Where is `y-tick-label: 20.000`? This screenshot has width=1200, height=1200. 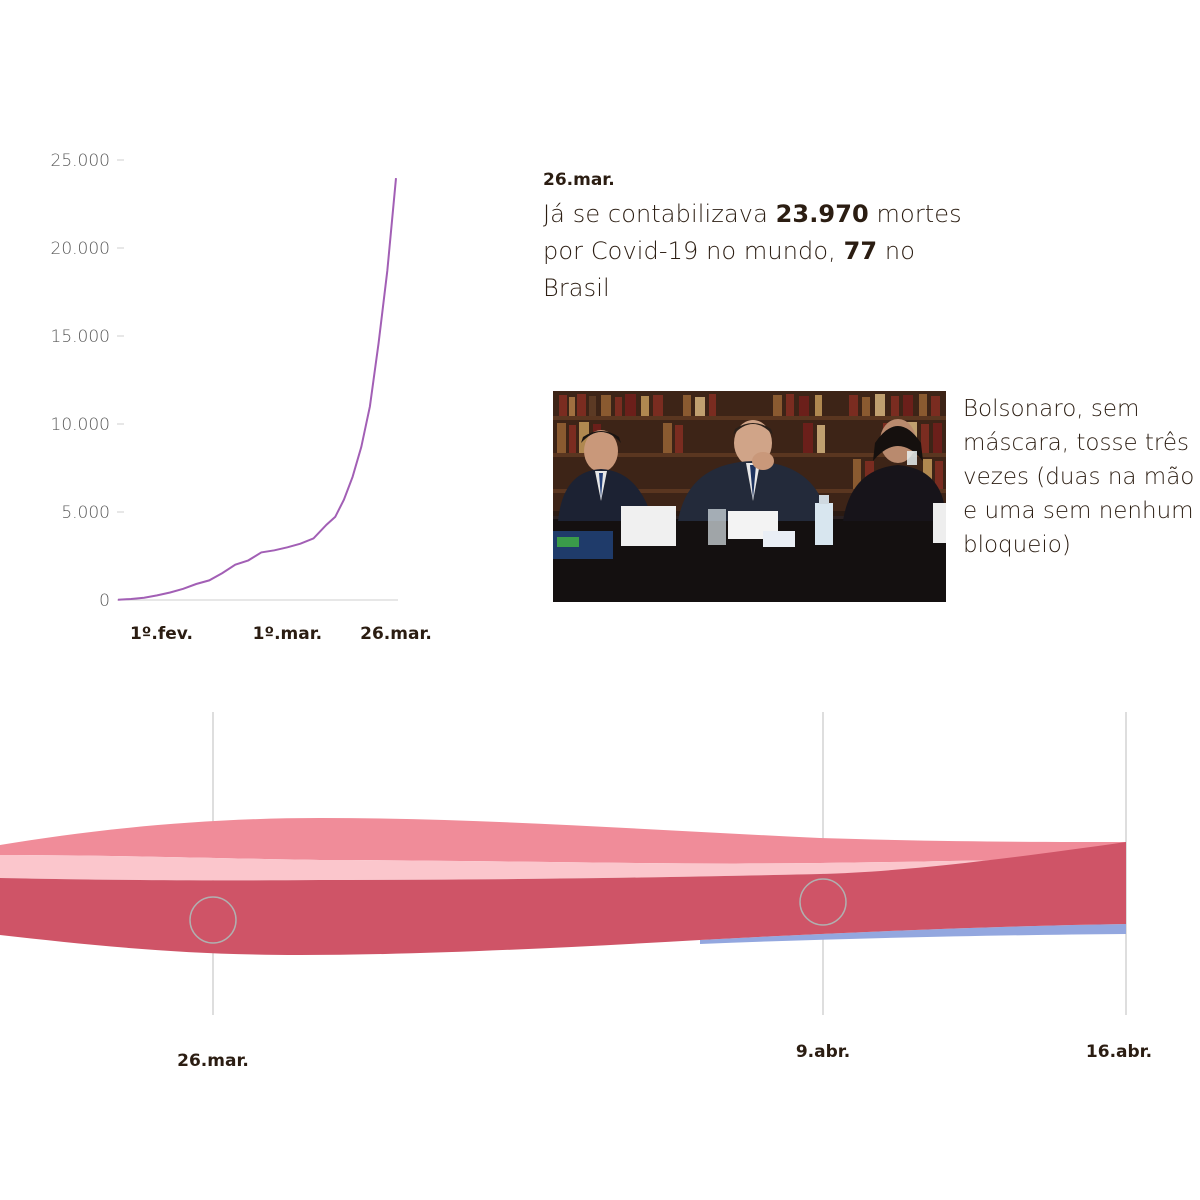
y-tick-label: 20.000 is located at coordinates (80, 249).